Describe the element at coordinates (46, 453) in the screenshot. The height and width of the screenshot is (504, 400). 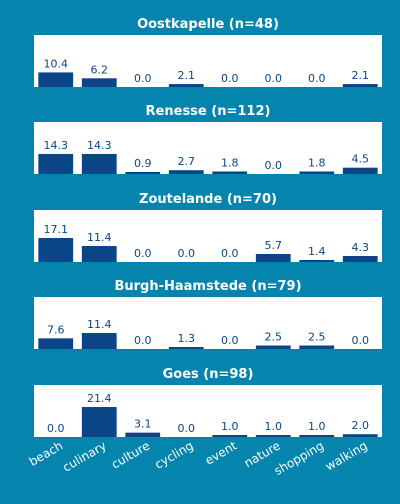
I see `x-tick-label: beach` at that location.